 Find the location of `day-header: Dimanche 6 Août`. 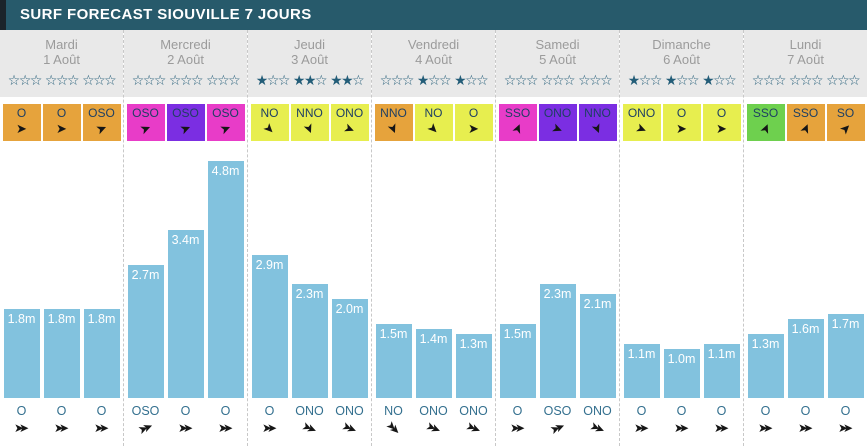

day-header: Dimanche 6 Août is located at coordinates (681, 49).